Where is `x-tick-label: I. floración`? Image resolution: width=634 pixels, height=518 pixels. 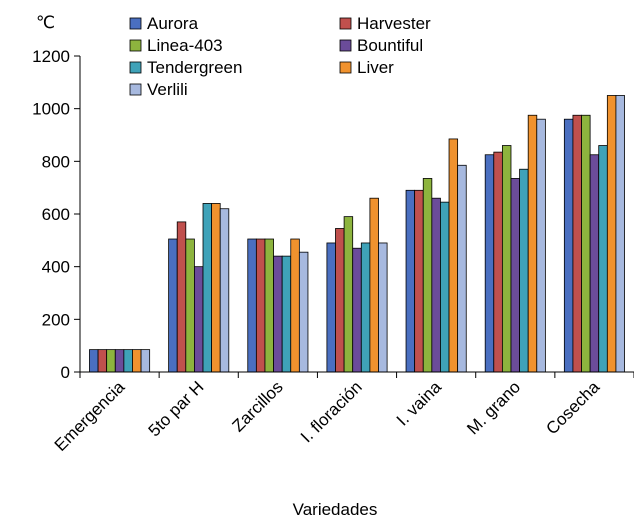
x-tick-label: I. floración is located at coordinates (331, 411).